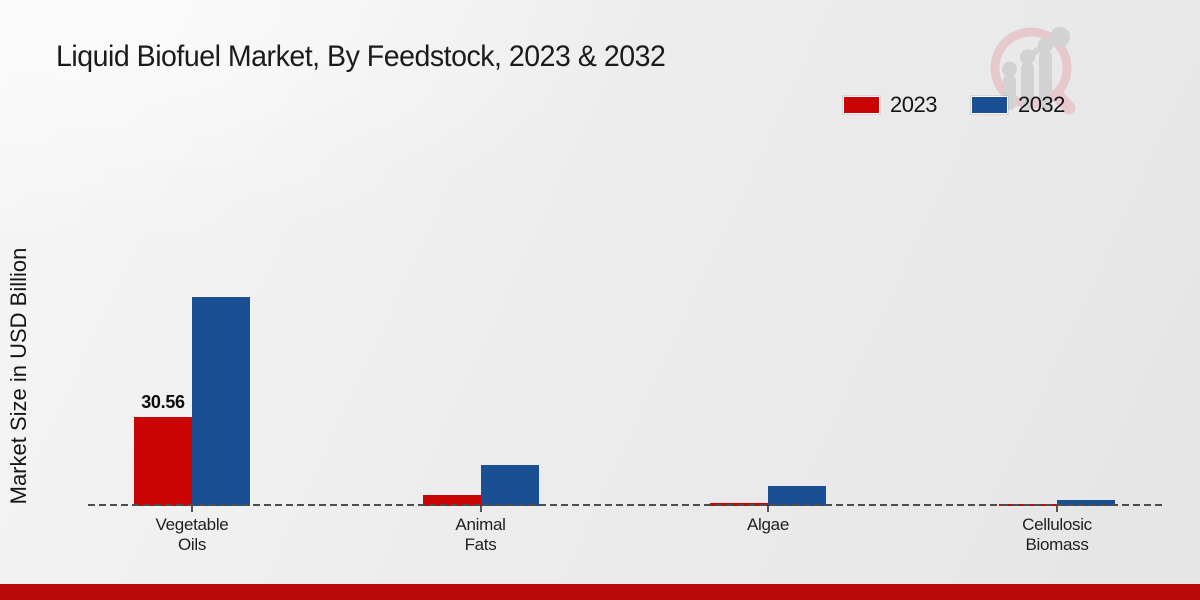 The image size is (1200, 600). Describe the element at coordinates (600, 592) in the screenshot. I see `footer-band` at that location.